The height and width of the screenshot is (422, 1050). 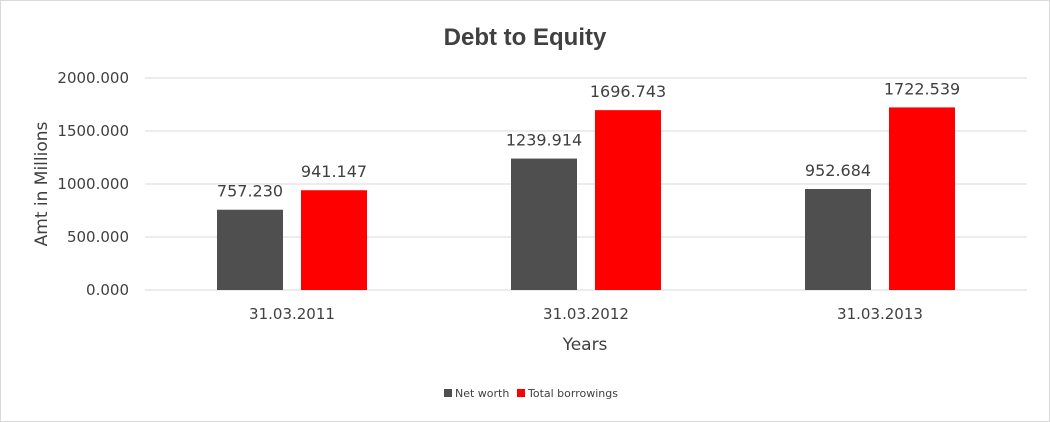 What do you see at coordinates (572, 393) in the screenshot?
I see `legend-label: Total borrowings` at bounding box center [572, 393].